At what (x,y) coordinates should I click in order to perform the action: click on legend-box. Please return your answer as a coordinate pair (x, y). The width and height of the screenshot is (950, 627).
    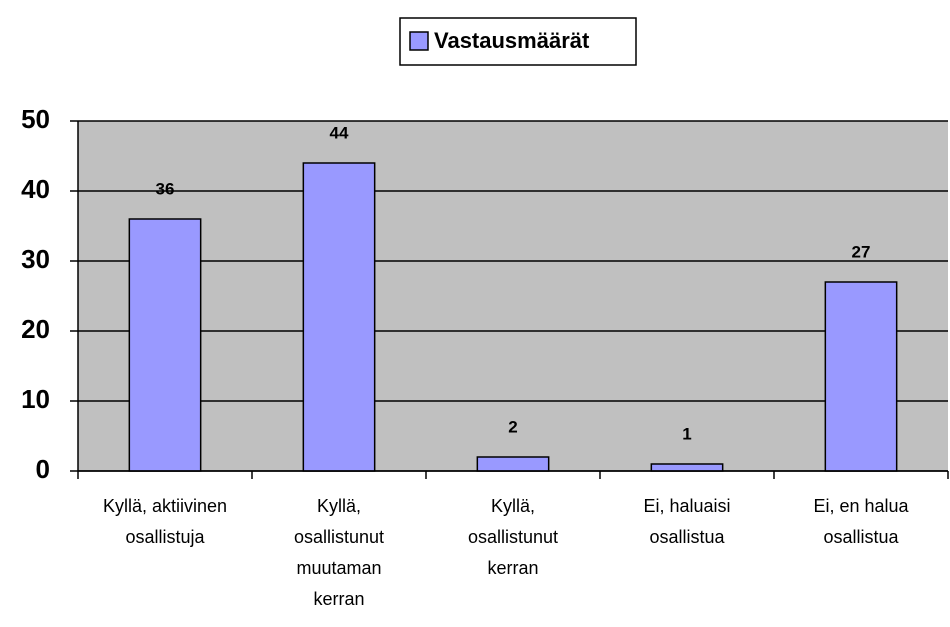
    Looking at the image, I should click on (518, 41).